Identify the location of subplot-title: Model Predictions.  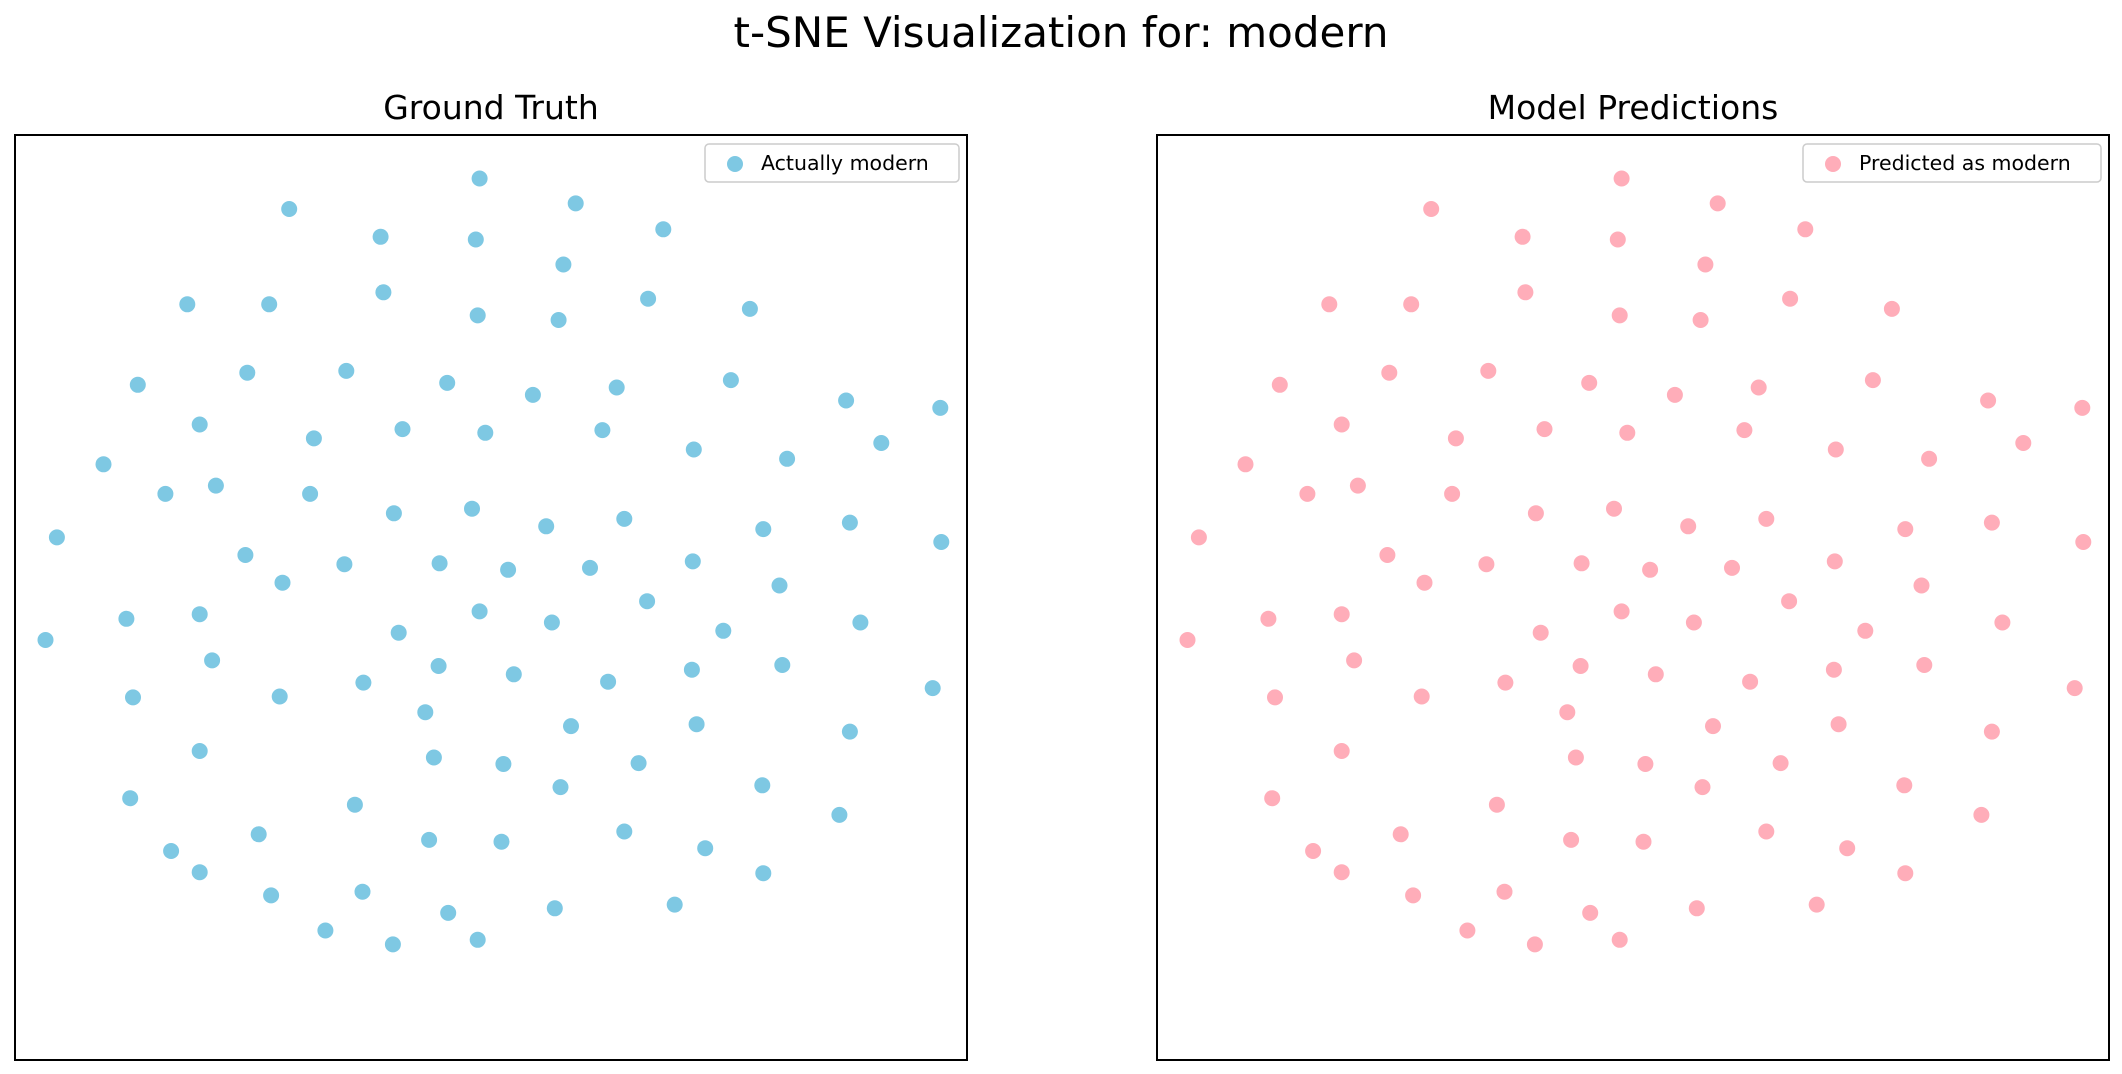
(1633, 107).